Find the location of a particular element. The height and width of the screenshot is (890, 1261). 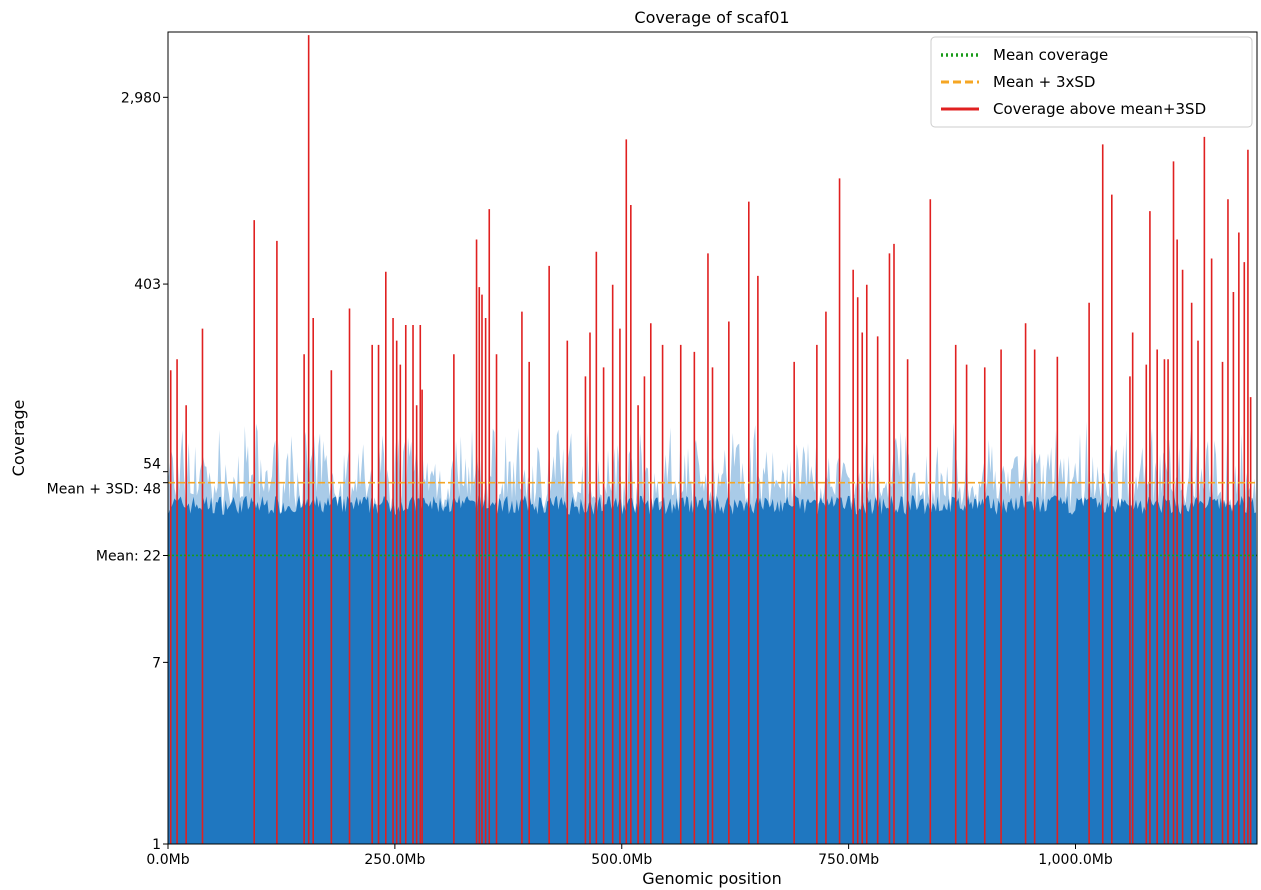

y-tick-label: 7 is located at coordinates (156, 663).